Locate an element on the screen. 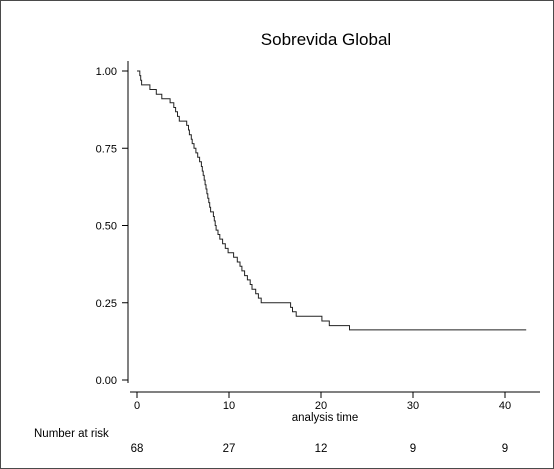 The image size is (554, 469). risk-value: 12 is located at coordinates (321, 449).